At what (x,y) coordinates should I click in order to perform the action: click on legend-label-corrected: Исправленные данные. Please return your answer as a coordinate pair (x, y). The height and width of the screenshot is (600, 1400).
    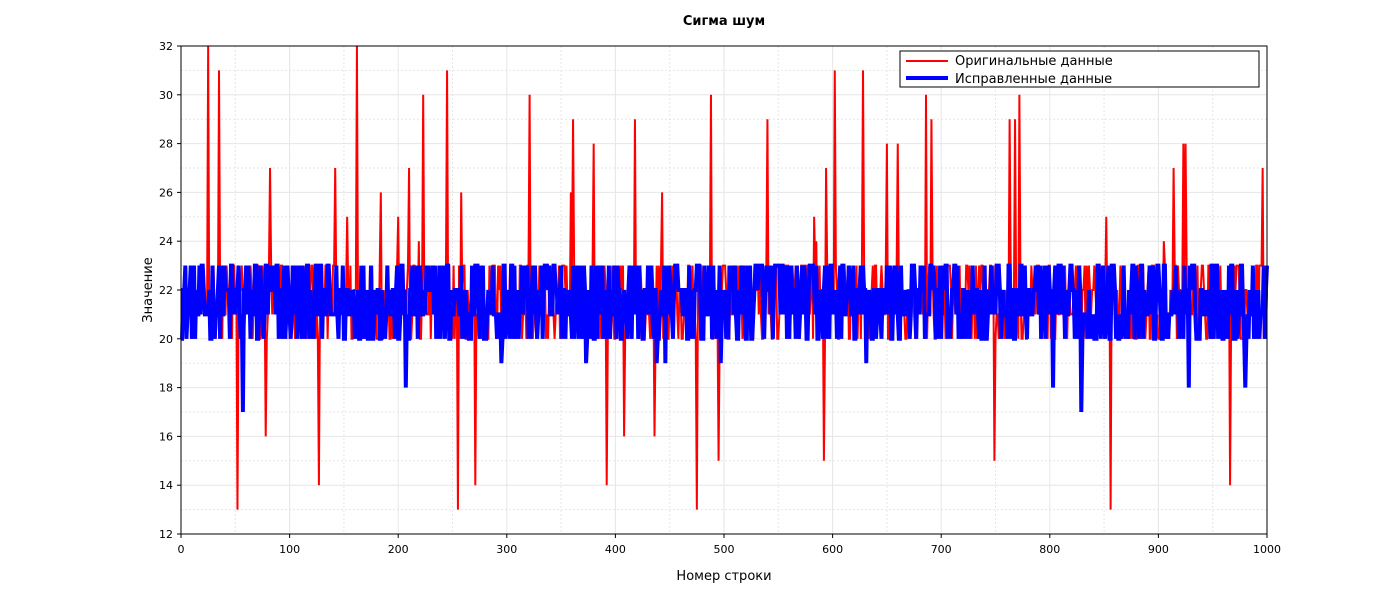
    Looking at the image, I should click on (1033, 79).